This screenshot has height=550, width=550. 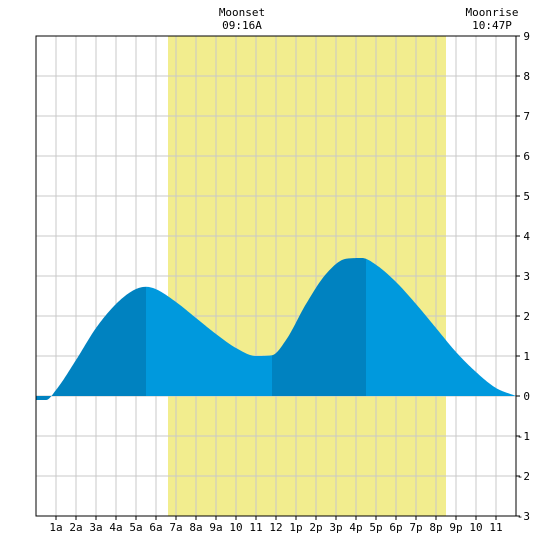 I want to click on x-tick-label: 6a, so click(x=155, y=527).